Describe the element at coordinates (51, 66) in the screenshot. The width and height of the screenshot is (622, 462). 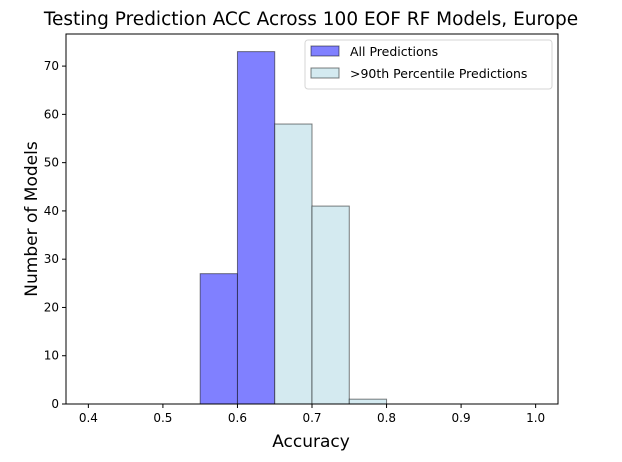
I see `y-tick-label: 70` at that location.